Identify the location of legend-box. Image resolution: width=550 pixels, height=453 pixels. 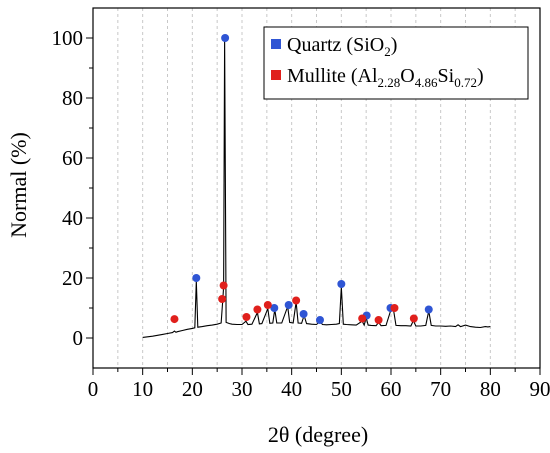
(396, 63).